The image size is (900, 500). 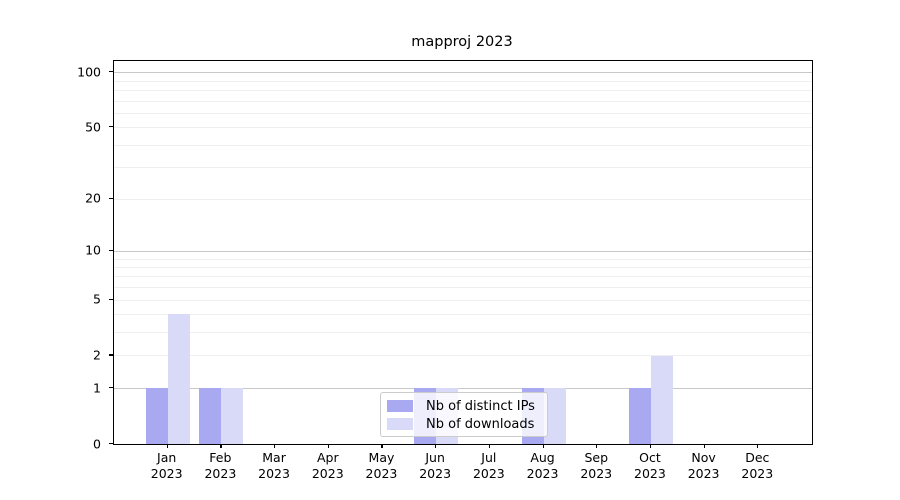 What do you see at coordinates (704, 446) in the screenshot?
I see `x-tick-mark-nov` at bounding box center [704, 446].